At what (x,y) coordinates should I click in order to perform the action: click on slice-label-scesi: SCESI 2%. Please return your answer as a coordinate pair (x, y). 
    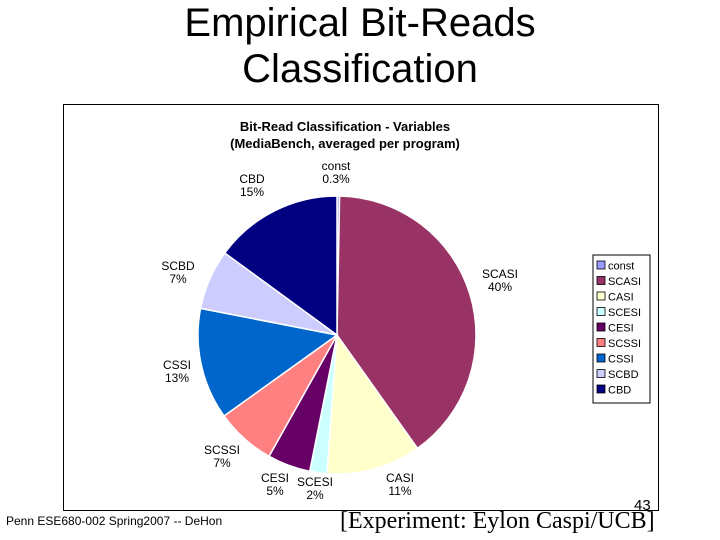
    Looking at the image, I should click on (315, 488).